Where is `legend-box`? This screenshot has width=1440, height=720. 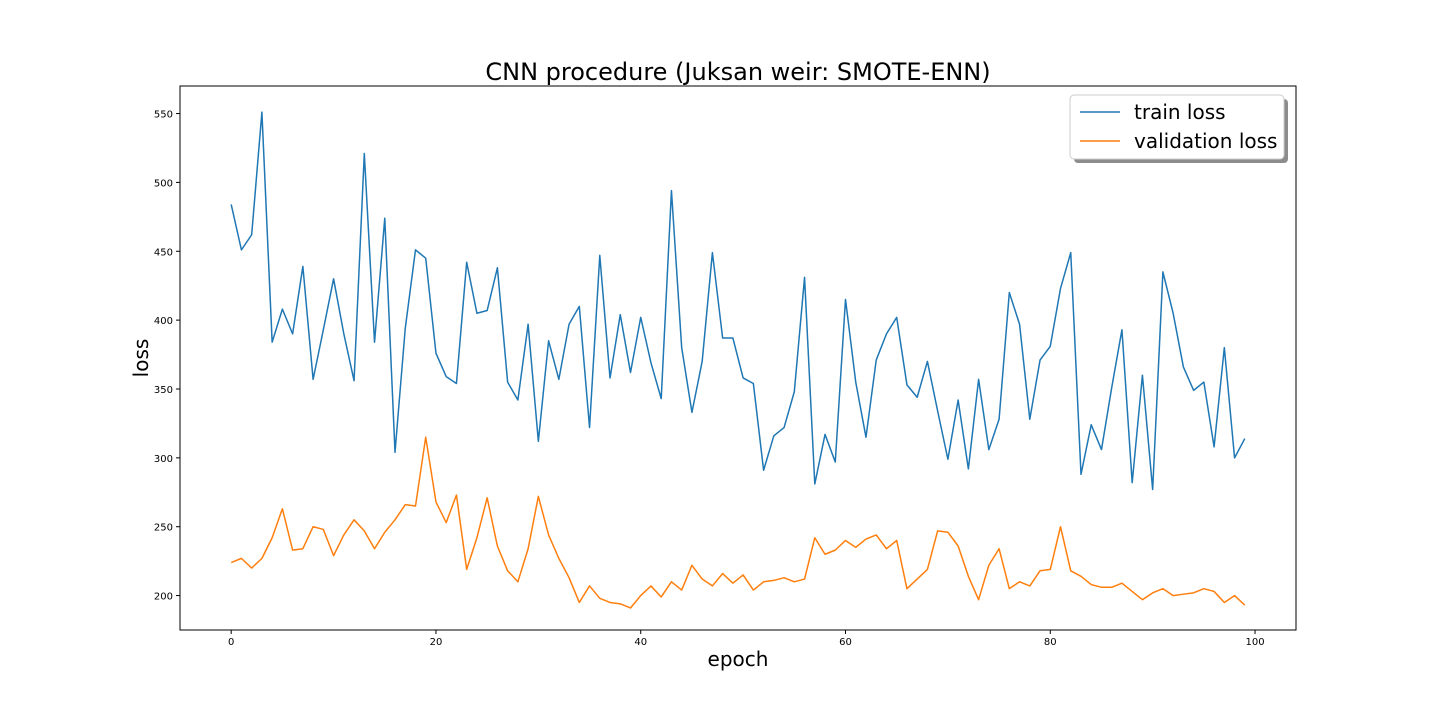 legend-box is located at coordinates (1177, 127).